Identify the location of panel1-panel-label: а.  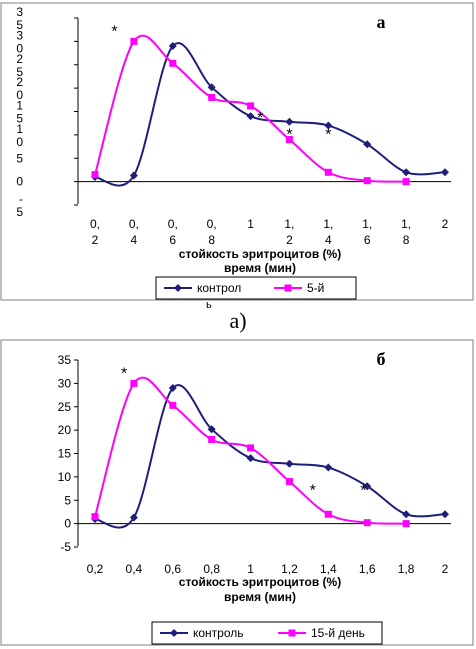
(381, 22).